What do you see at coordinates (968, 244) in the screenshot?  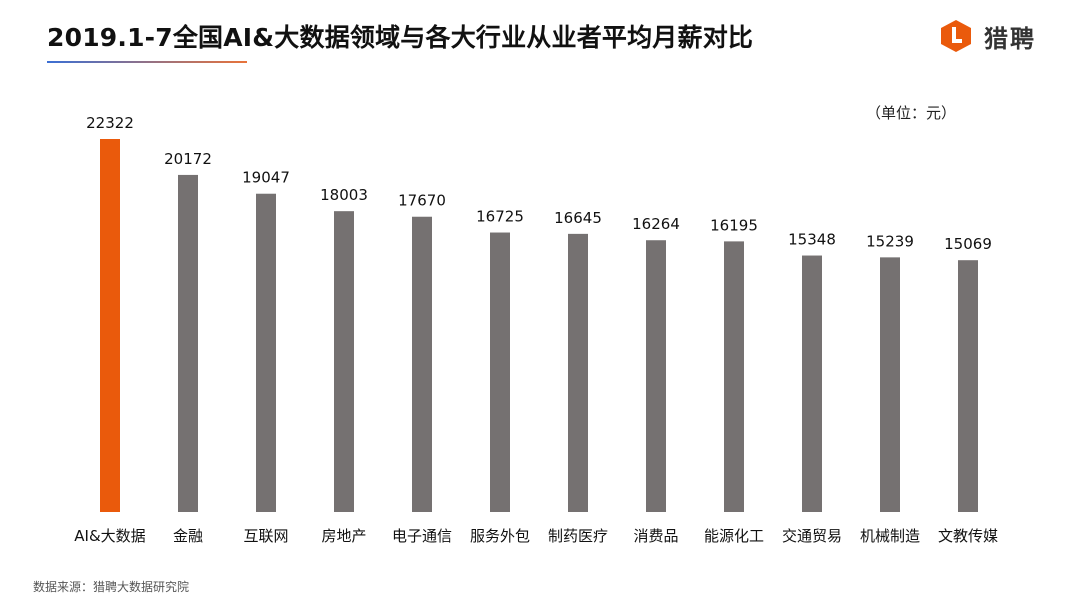 I see `data-label-11: 15069` at bounding box center [968, 244].